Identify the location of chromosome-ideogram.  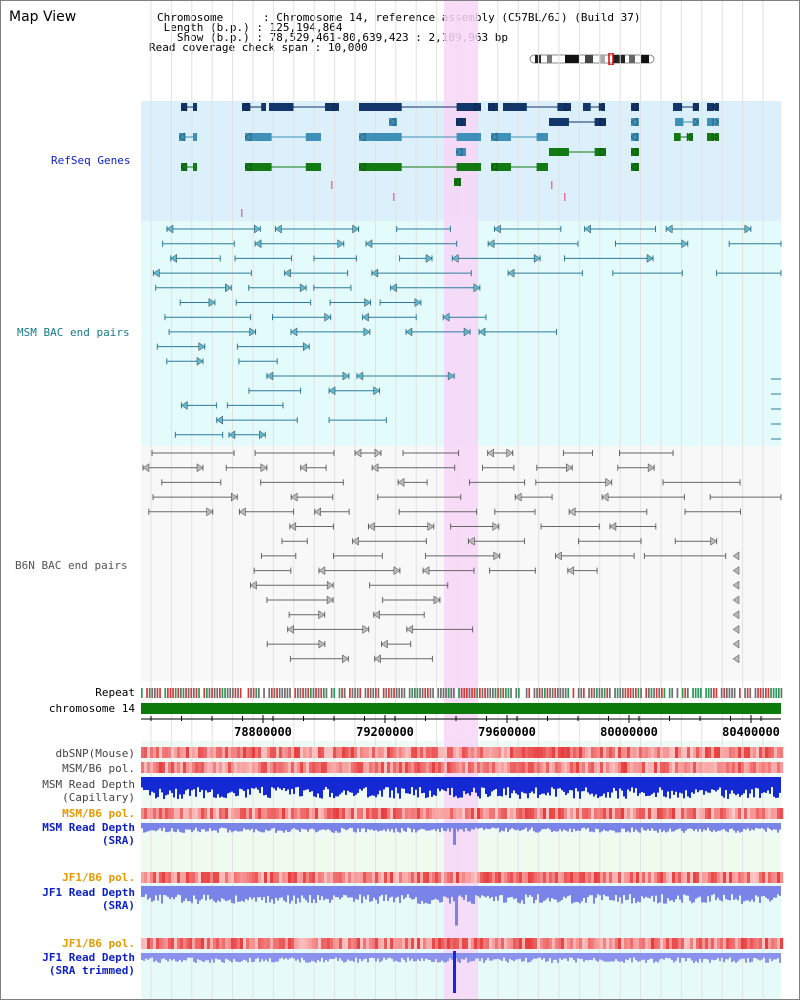
(593, 59).